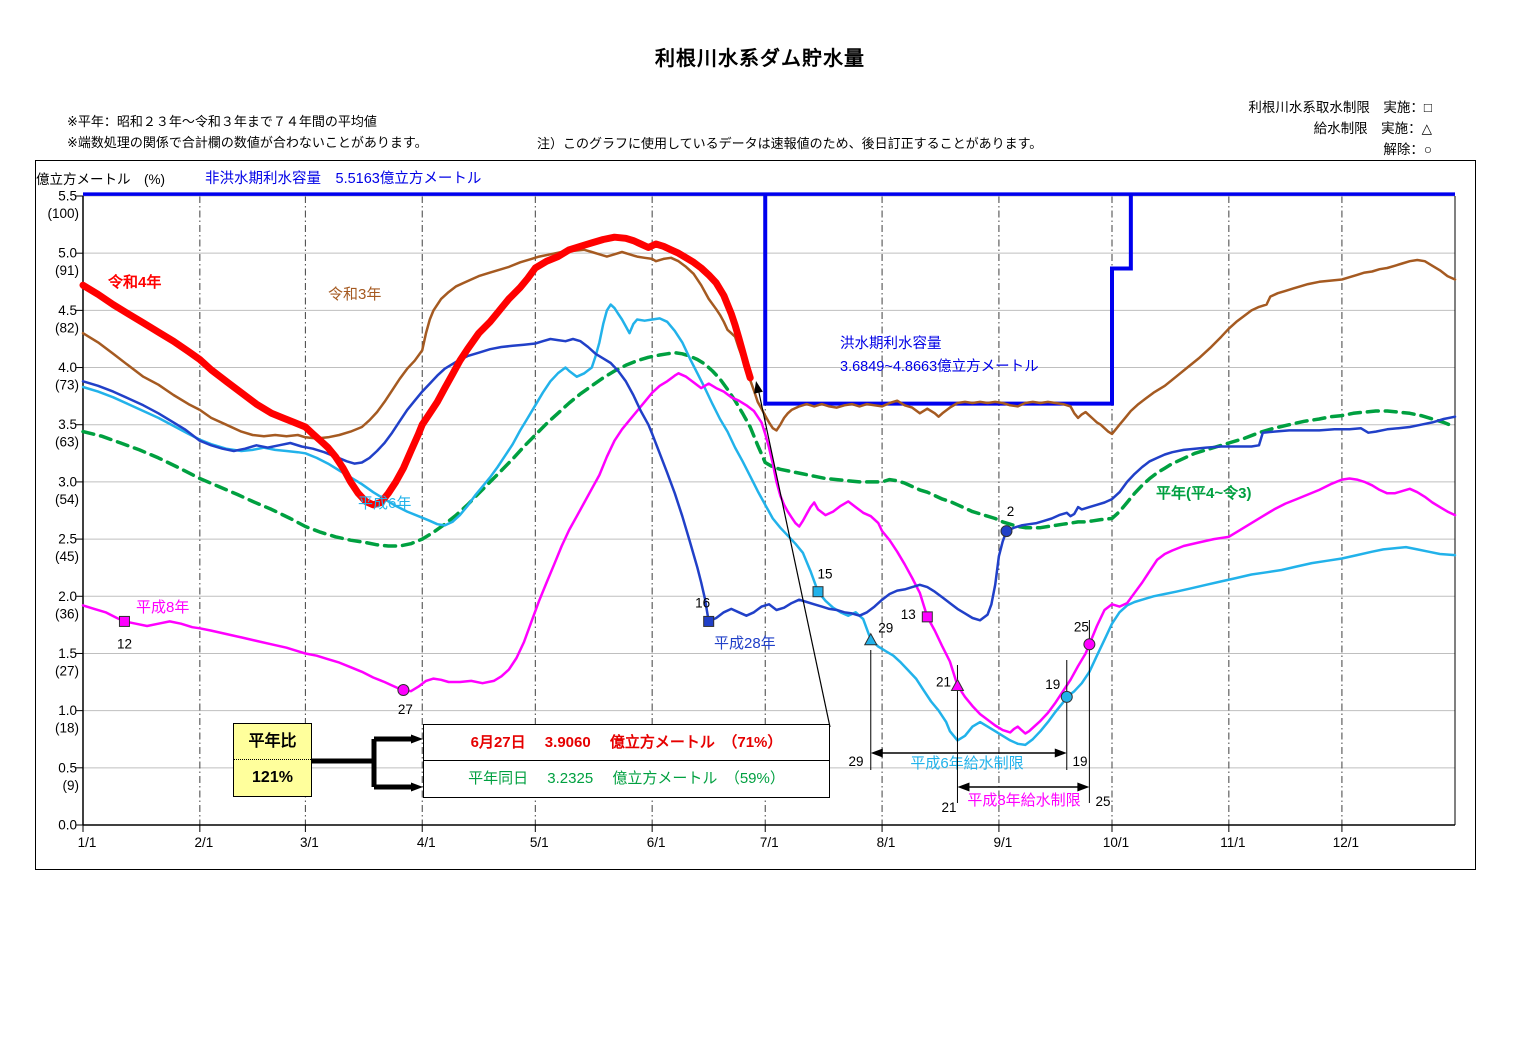 The width and height of the screenshot is (1520, 1059). What do you see at coordinates (67, 270) in the screenshot?
I see `y-tick-pct-label: (91)` at bounding box center [67, 270].